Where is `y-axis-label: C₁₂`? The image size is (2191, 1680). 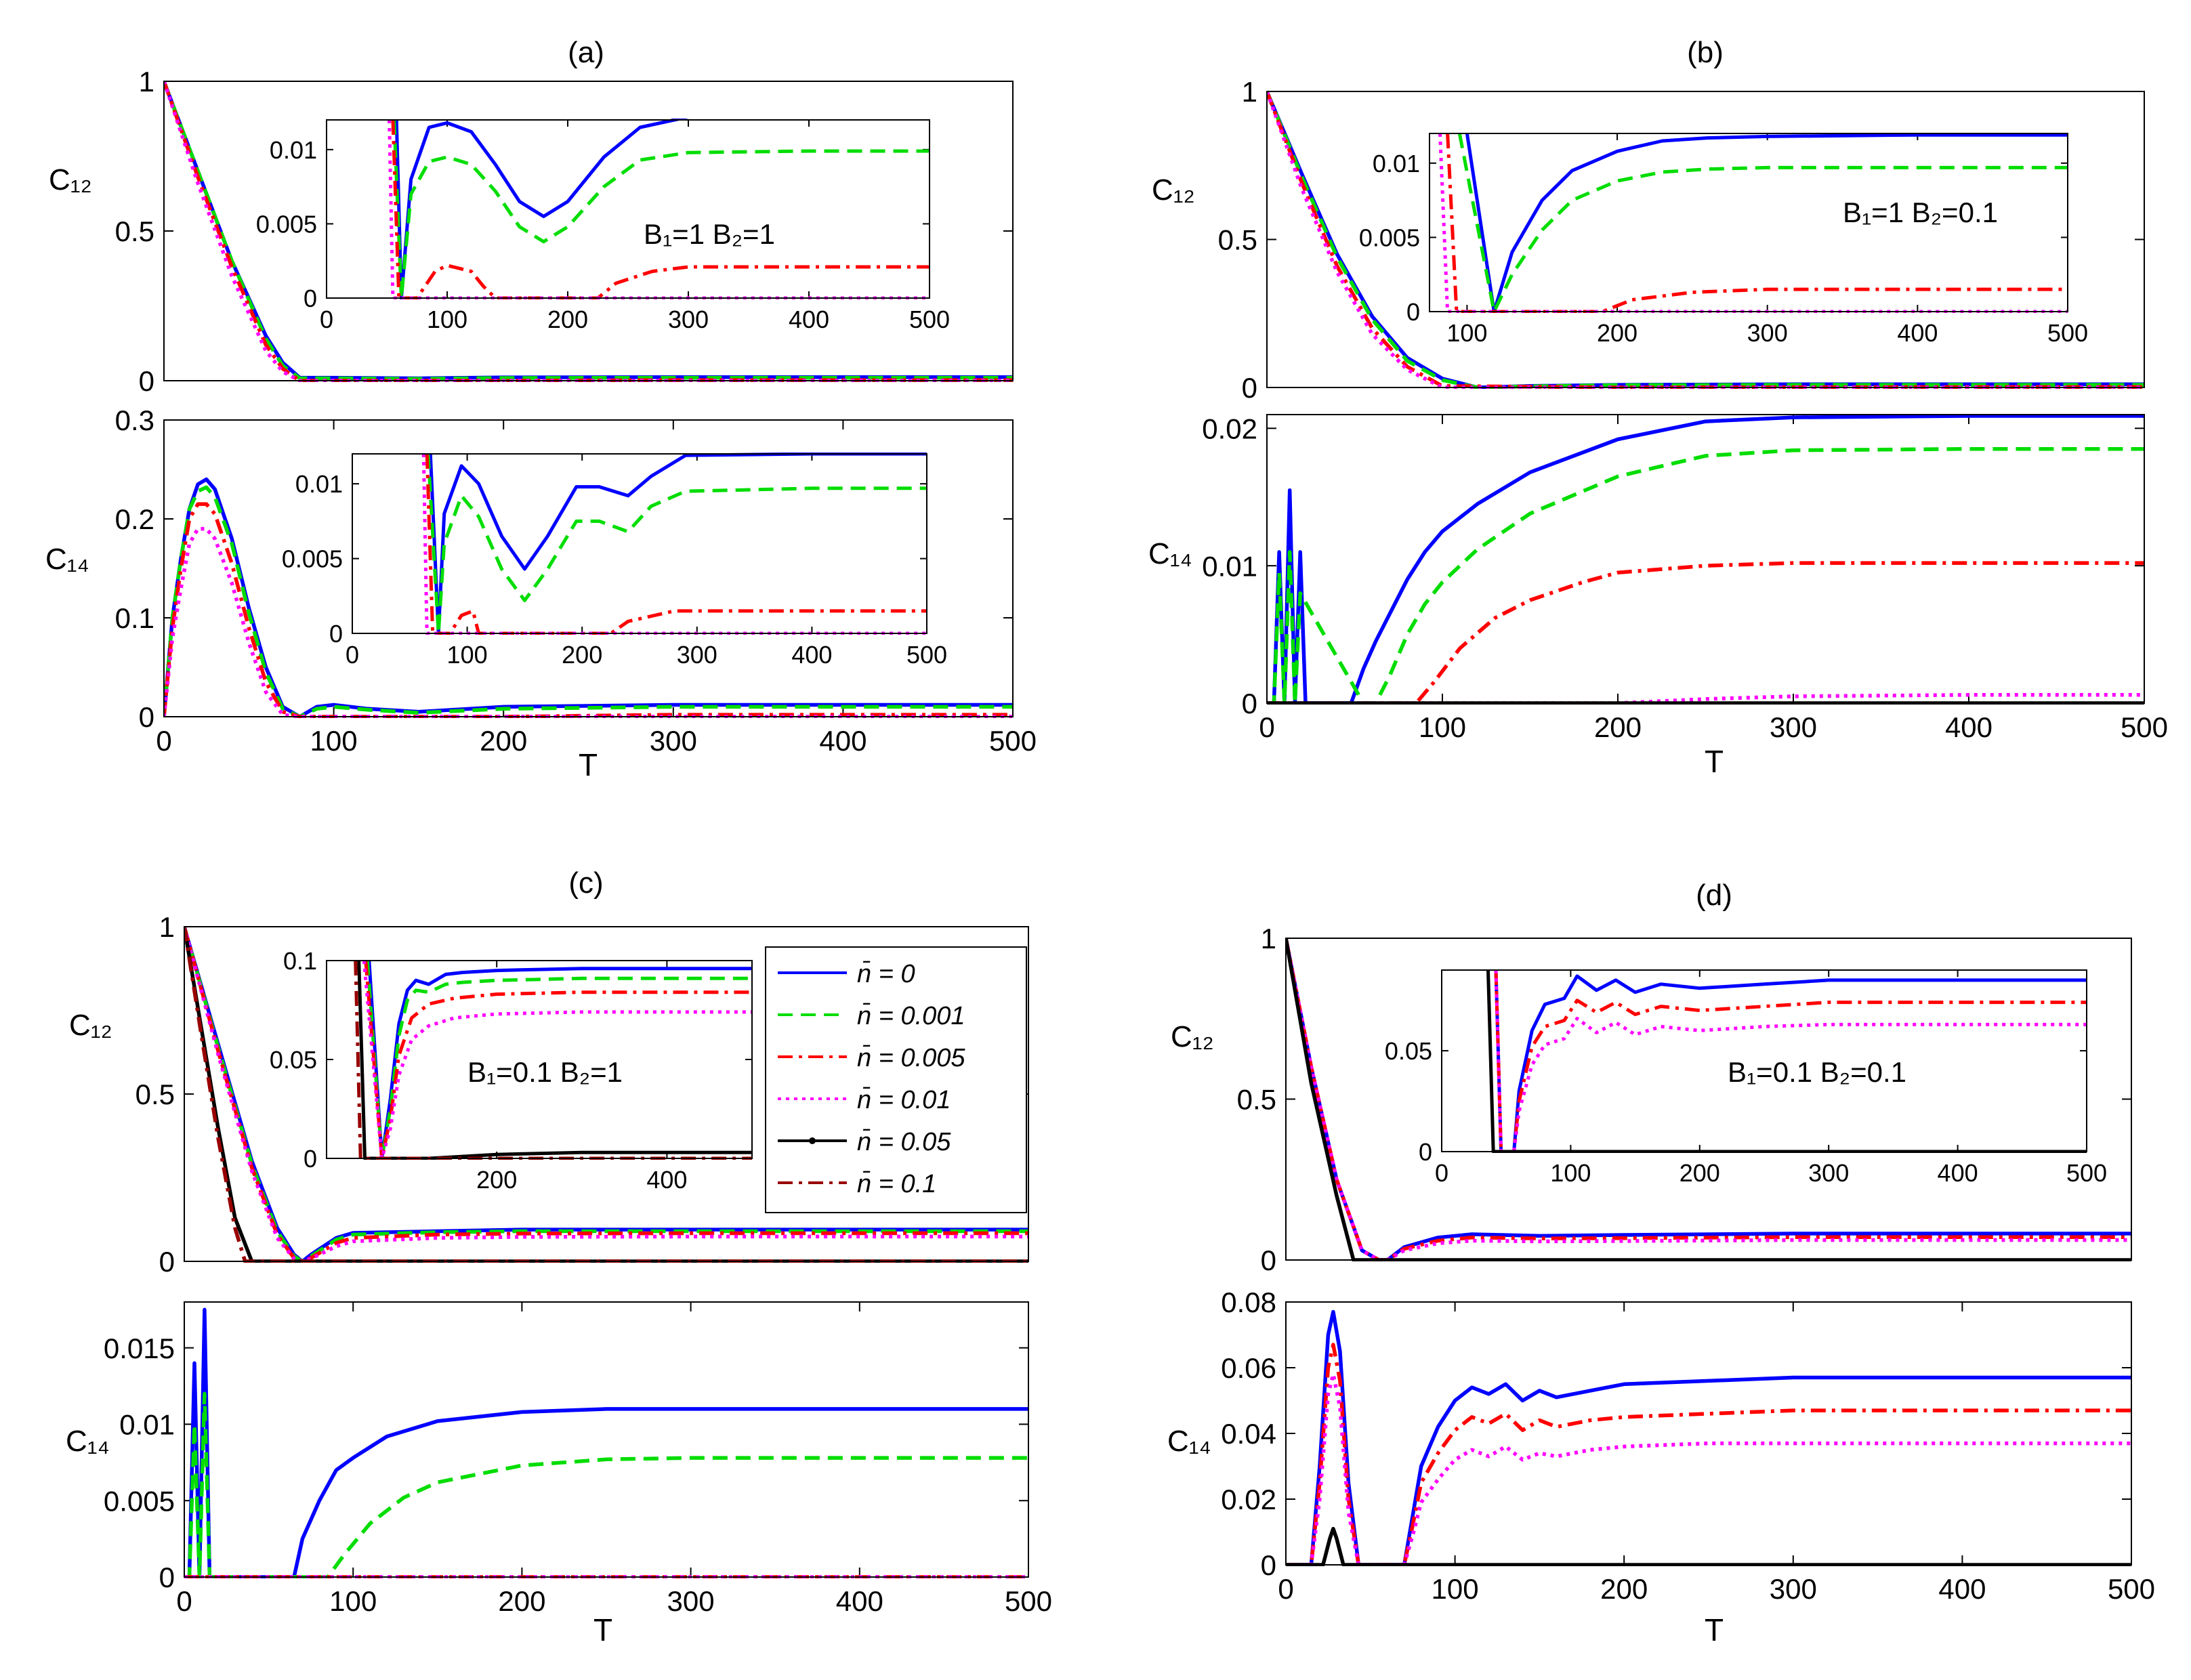 y-axis-label: C₁₂ is located at coordinates (91, 1025).